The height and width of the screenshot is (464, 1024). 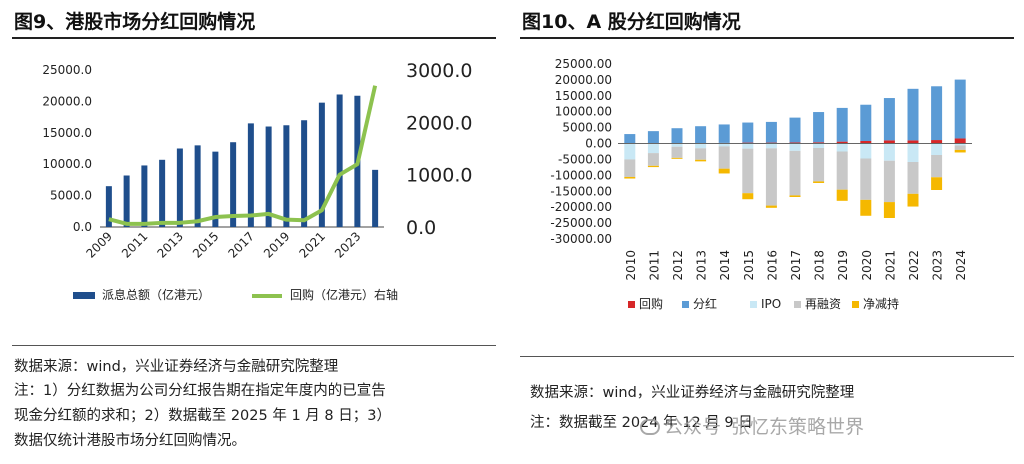 What do you see at coordinates (581, 191) in the screenshot?
I see `y-tick-label: -15000.00` at bounding box center [581, 191].